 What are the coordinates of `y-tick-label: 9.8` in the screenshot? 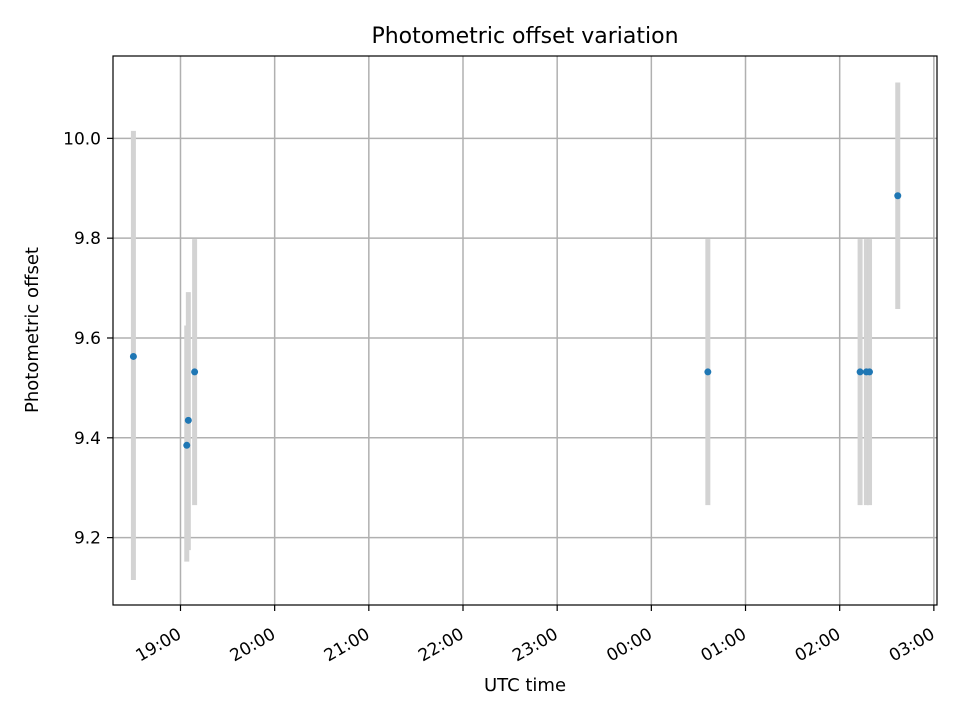 It's located at (87, 239).